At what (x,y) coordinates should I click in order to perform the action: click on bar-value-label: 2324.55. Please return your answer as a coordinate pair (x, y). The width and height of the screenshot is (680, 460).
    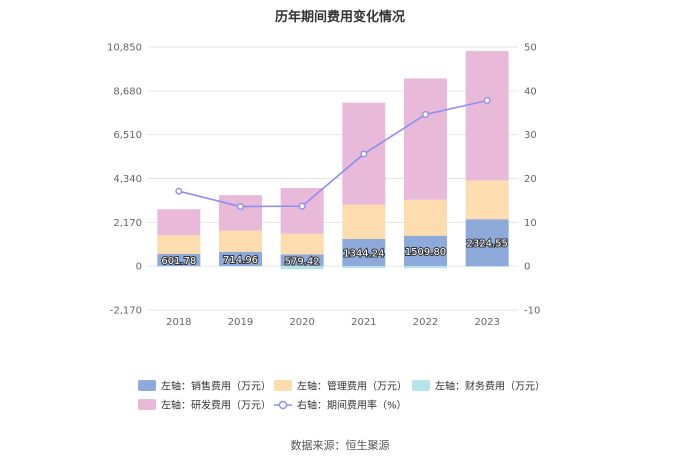
    Looking at the image, I should click on (486, 244).